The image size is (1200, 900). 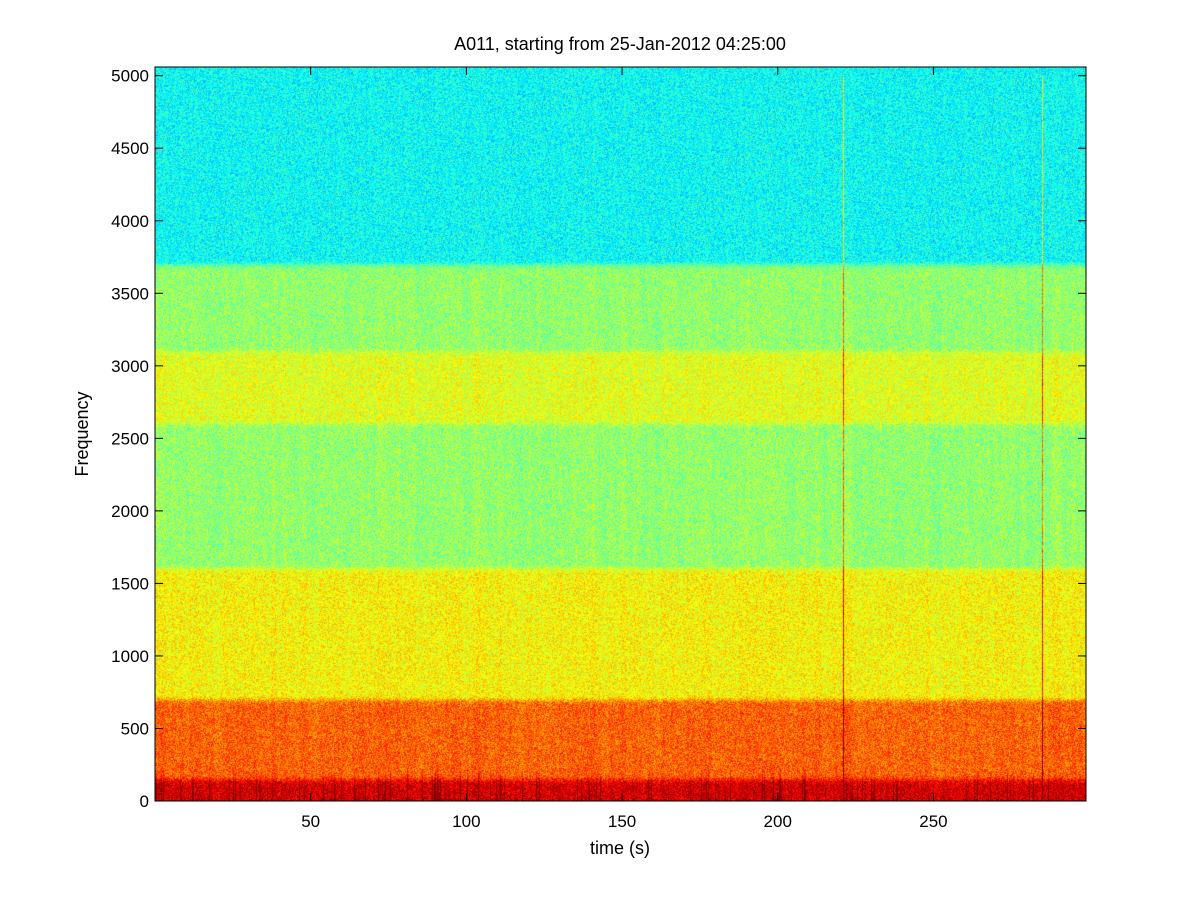 I want to click on x-tick-label: 200, so click(x=778, y=821).